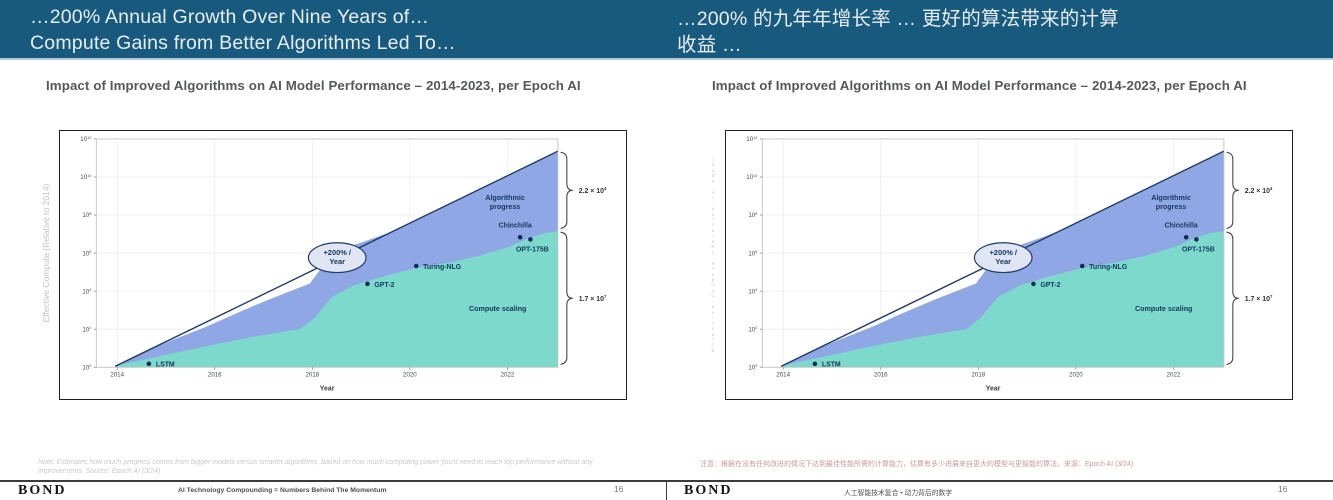  I want to click on bond-logo-right: BOND, so click(708, 490).